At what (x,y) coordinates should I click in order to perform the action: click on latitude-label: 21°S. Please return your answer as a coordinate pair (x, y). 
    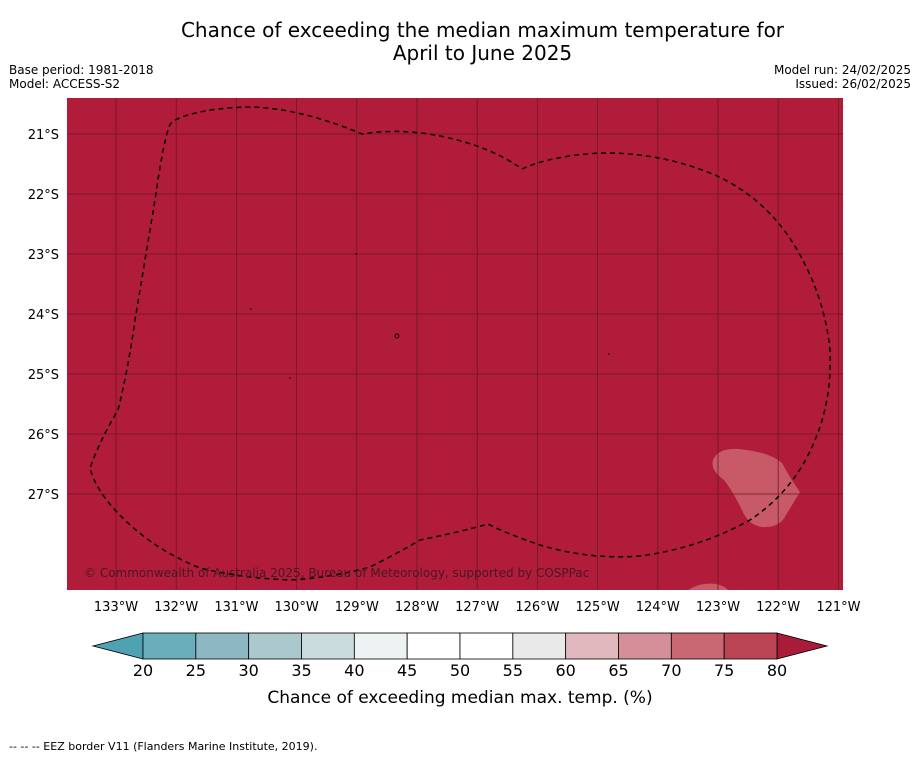
    Looking at the image, I should click on (43, 135).